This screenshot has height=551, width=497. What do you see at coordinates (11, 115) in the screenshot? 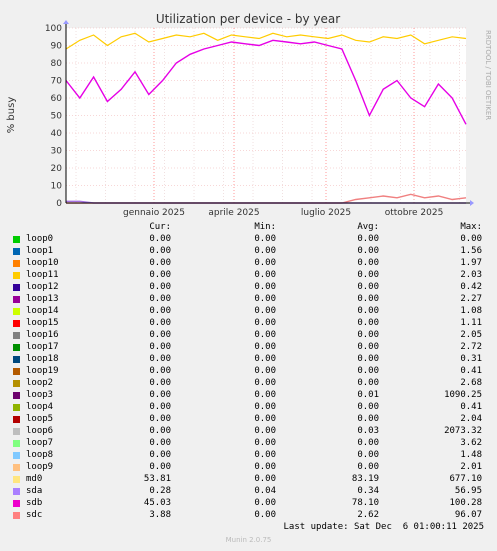
I see `y-axis-label: % busy` at bounding box center [11, 115].